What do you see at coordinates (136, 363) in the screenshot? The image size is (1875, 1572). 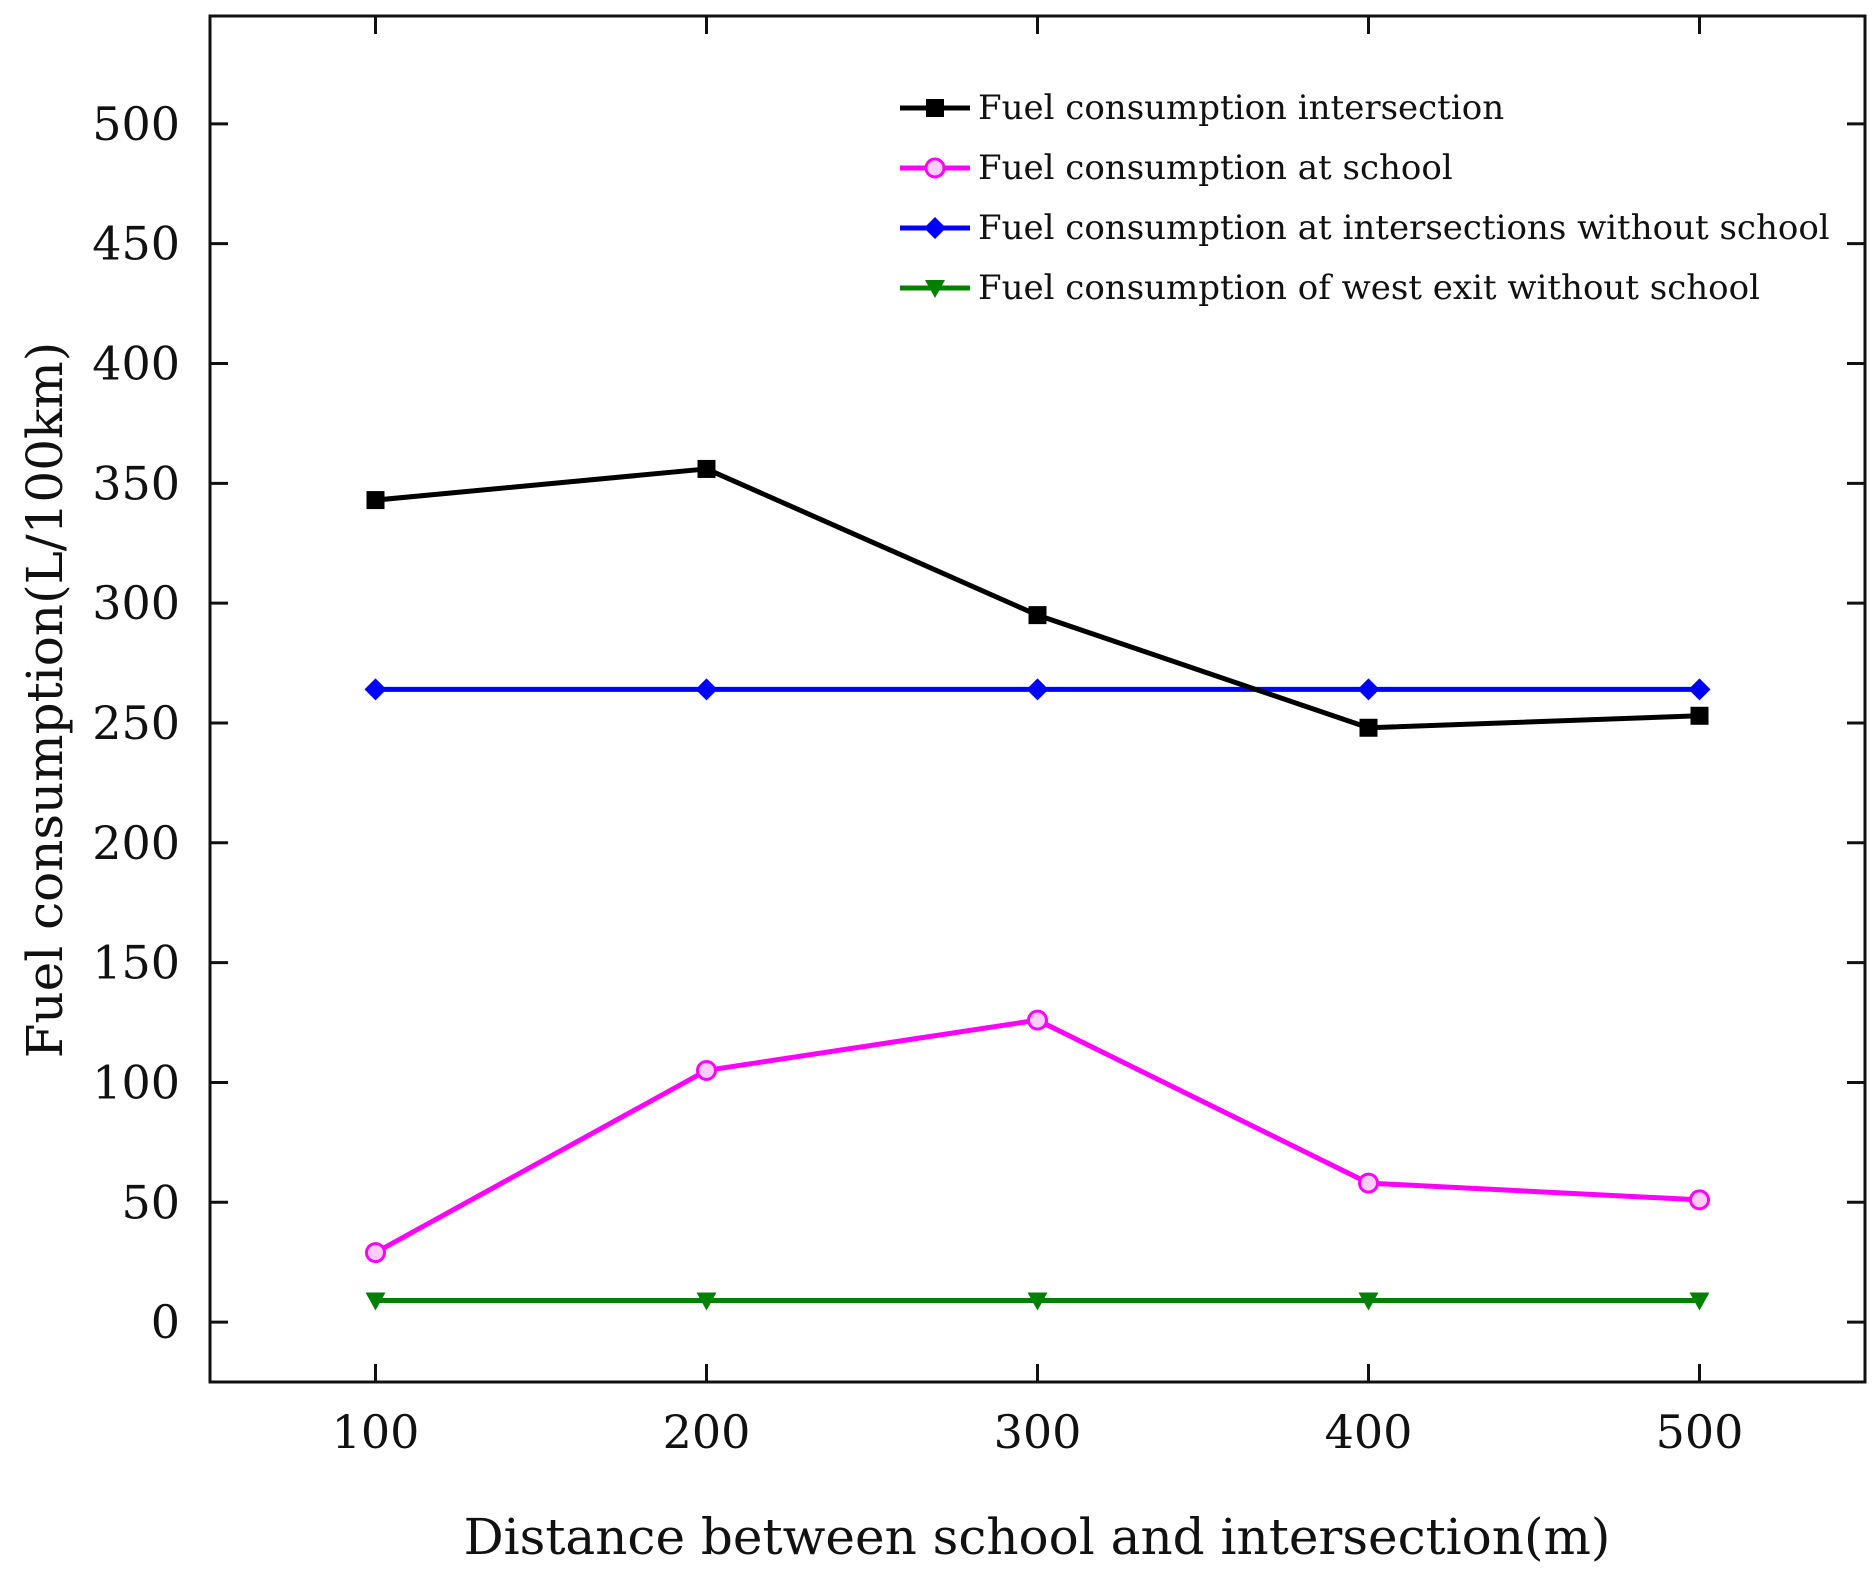 I see `y-tick-label: 400` at bounding box center [136, 363].